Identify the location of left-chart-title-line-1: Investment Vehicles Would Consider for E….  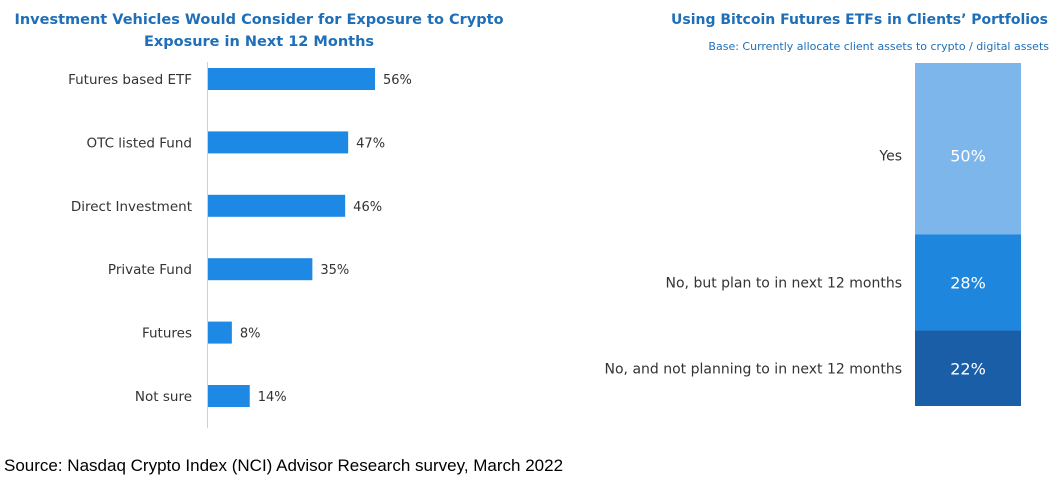
(258, 20).